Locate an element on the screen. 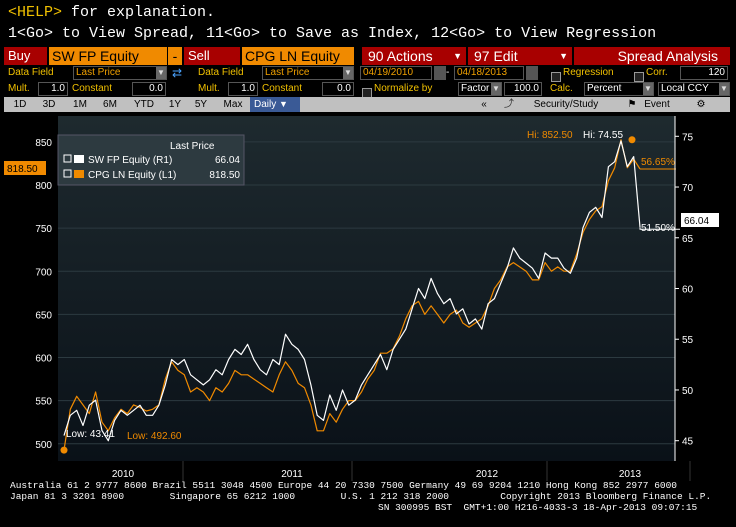 The width and height of the screenshot is (736, 527). left-axis-tick-label: 650 is located at coordinates (43, 315).